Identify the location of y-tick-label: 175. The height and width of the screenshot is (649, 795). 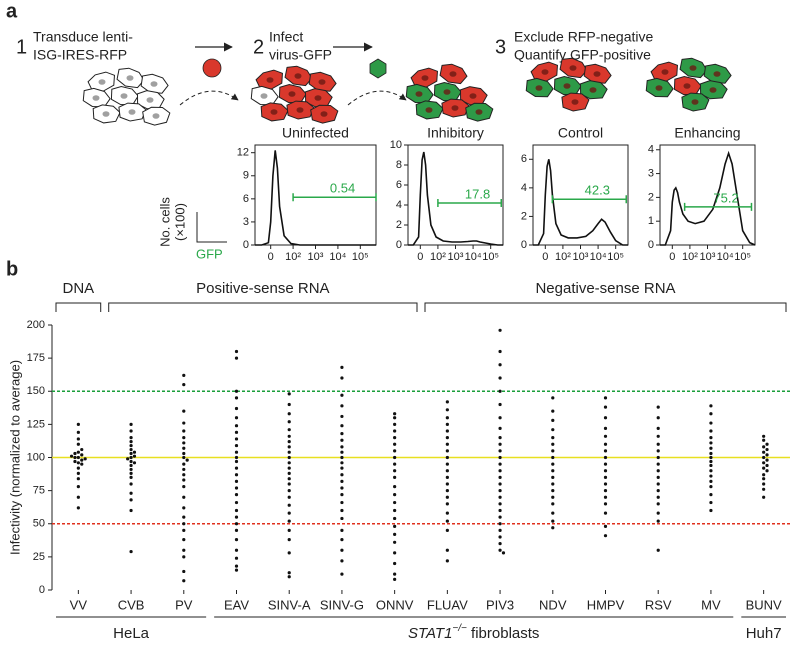
(36, 358).